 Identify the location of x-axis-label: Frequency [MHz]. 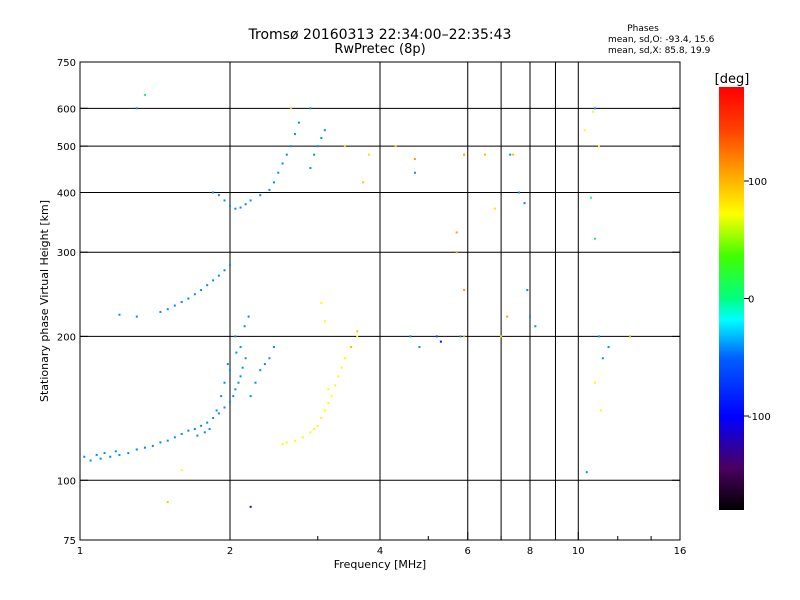
(380, 564).